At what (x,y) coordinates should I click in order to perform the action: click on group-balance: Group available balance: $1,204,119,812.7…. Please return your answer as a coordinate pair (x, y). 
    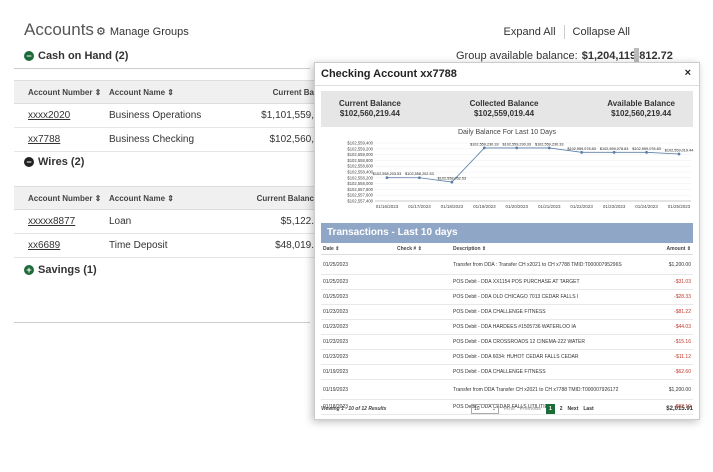
    Looking at the image, I should click on (564, 56).